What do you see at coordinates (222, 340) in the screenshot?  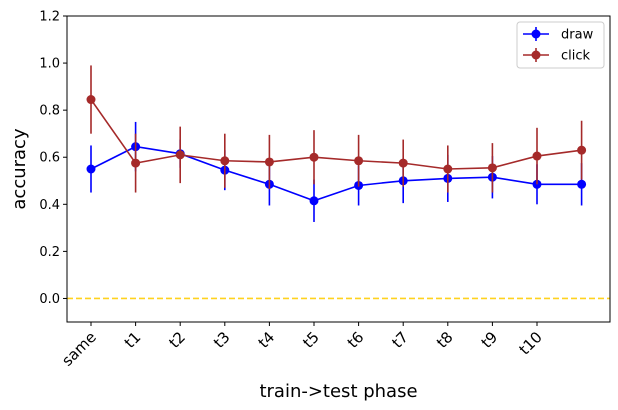 I see `x-tick-label: t3` at bounding box center [222, 340].